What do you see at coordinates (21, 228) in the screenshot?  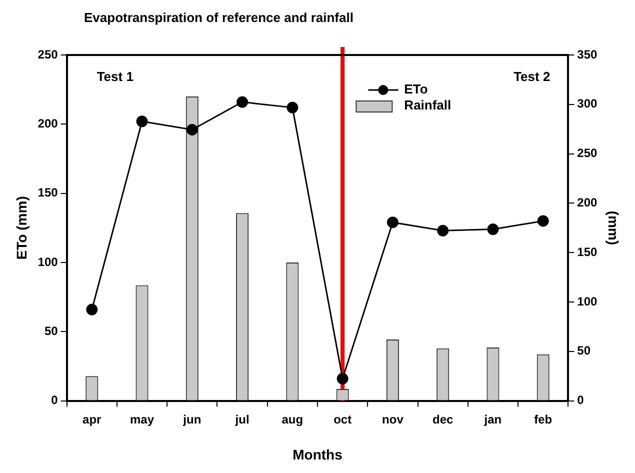 I see `y-axis-title: ETo (mm)` at bounding box center [21, 228].